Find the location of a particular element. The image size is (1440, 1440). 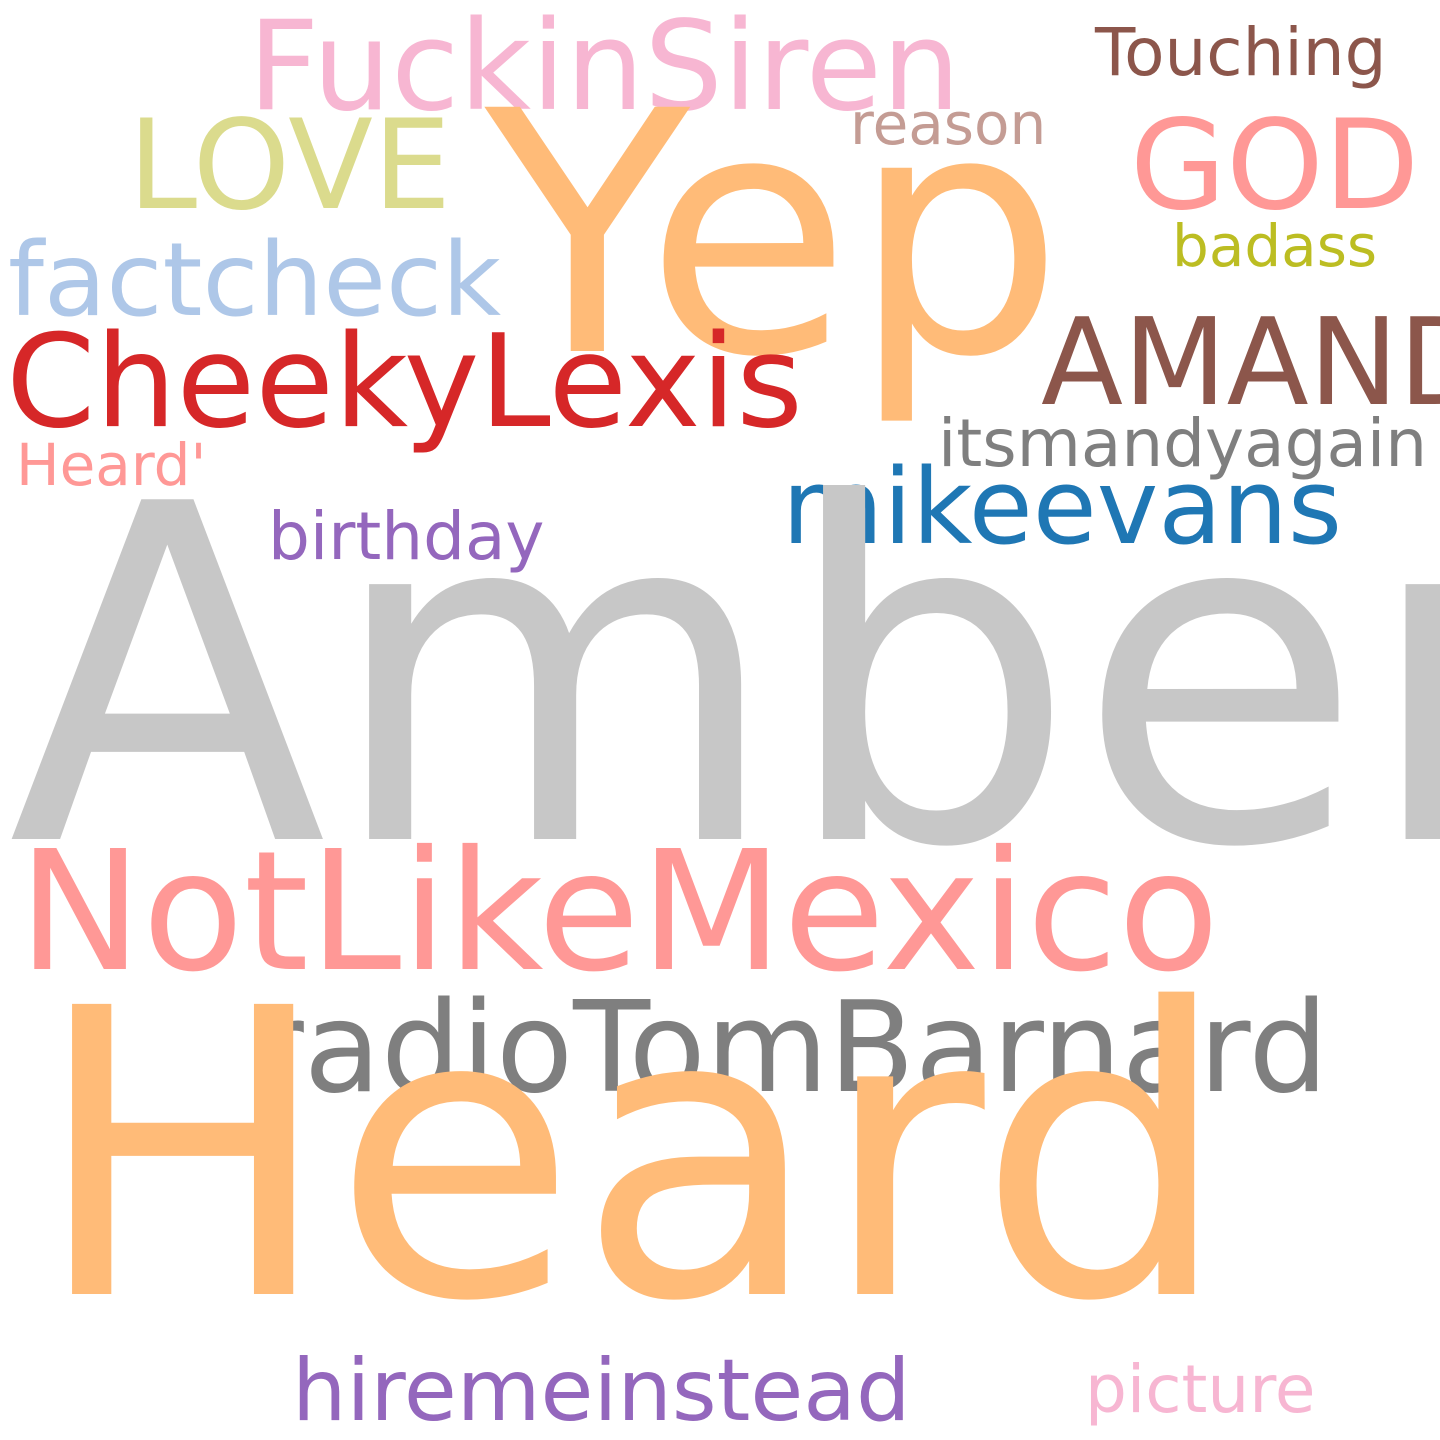

word-yep: Yep is located at coordinates (774, 236).